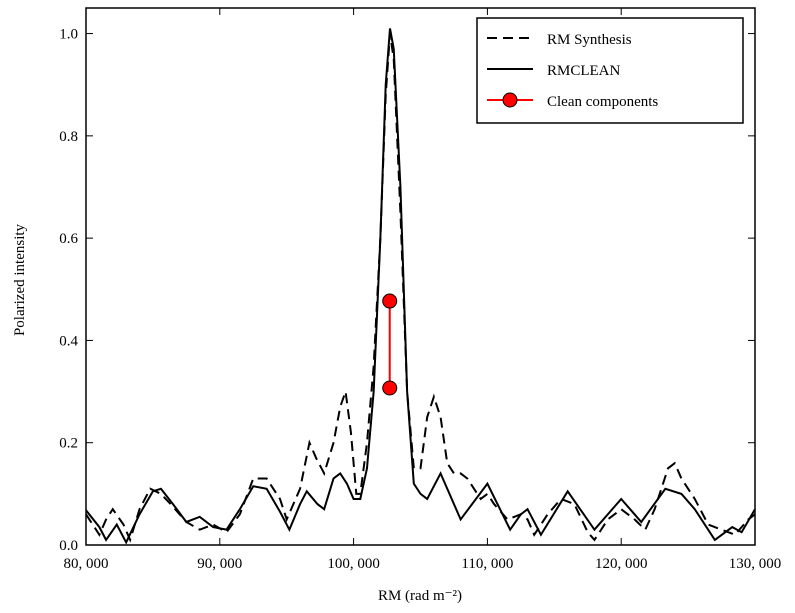  Describe the element at coordinates (219, 564) in the screenshot. I see `x-tick-label: 90, 000` at that location.